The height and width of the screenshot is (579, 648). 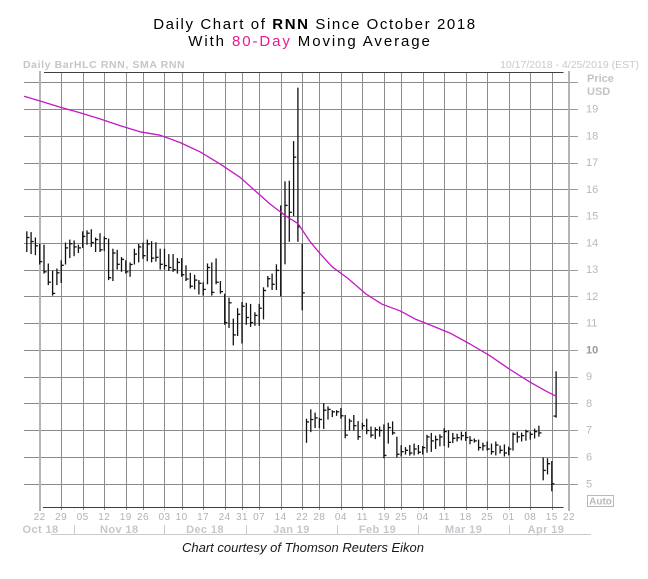 What do you see at coordinates (589, 431) in the screenshot?
I see `svg-text: 7` at bounding box center [589, 431].